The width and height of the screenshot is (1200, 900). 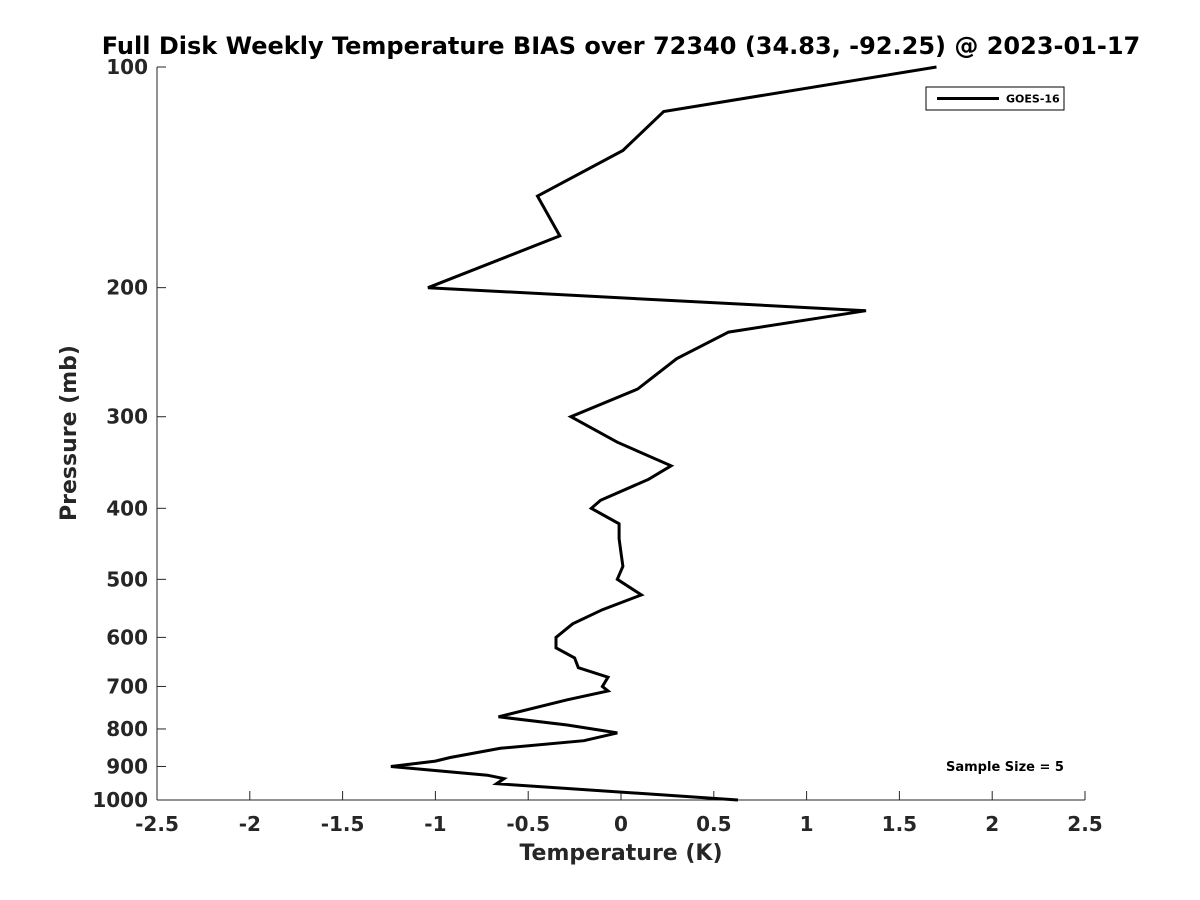 I want to click on legend-label-goes-16: GOES-16, so click(x=1033, y=99).